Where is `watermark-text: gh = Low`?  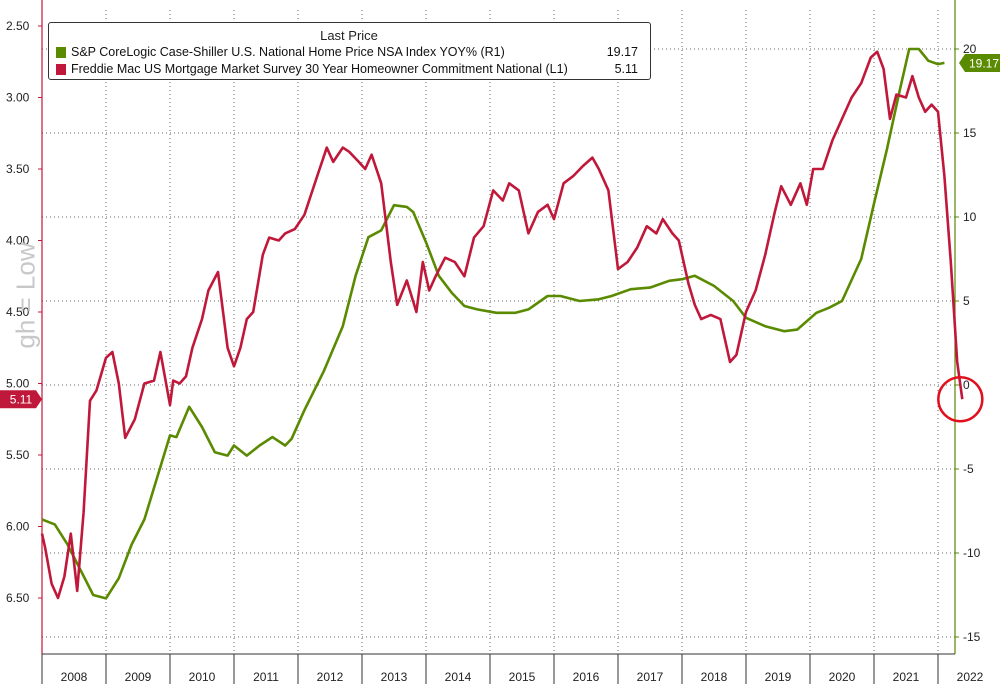
watermark-text: gh = Low is located at coordinates (25, 295).